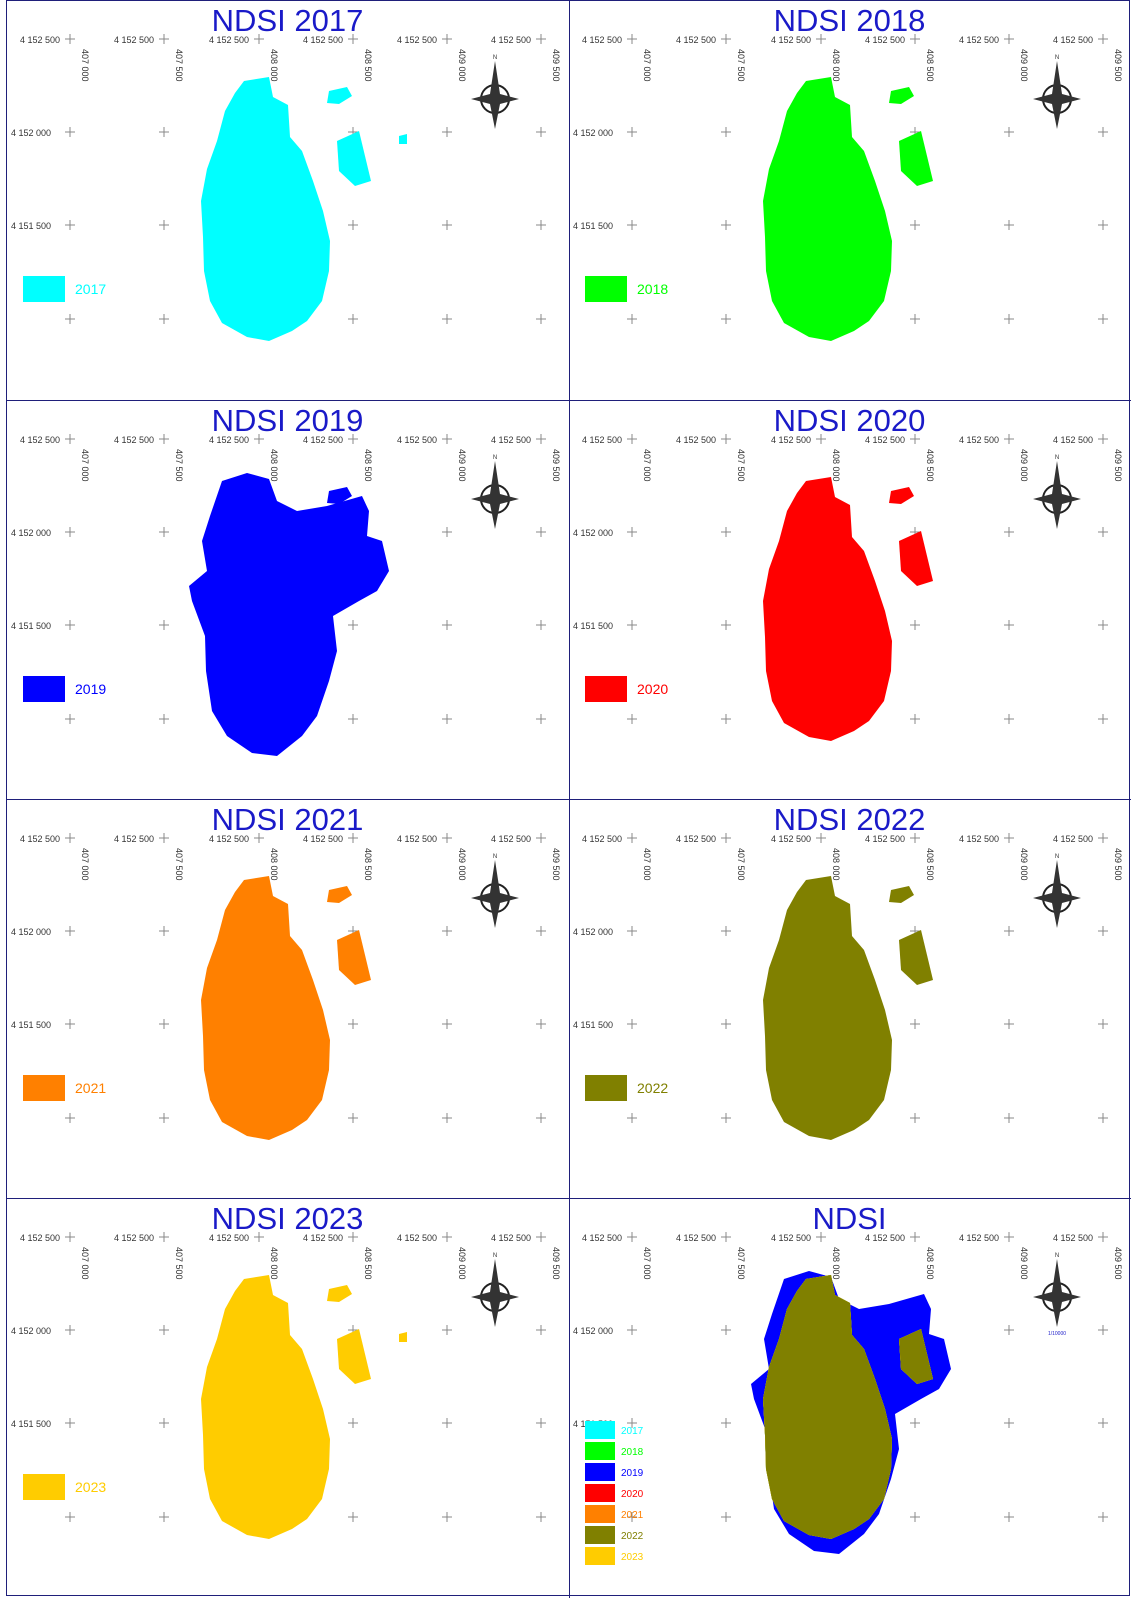  What do you see at coordinates (850, 420) in the screenshot?
I see `panel-title: NDSI 2020` at bounding box center [850, 420].